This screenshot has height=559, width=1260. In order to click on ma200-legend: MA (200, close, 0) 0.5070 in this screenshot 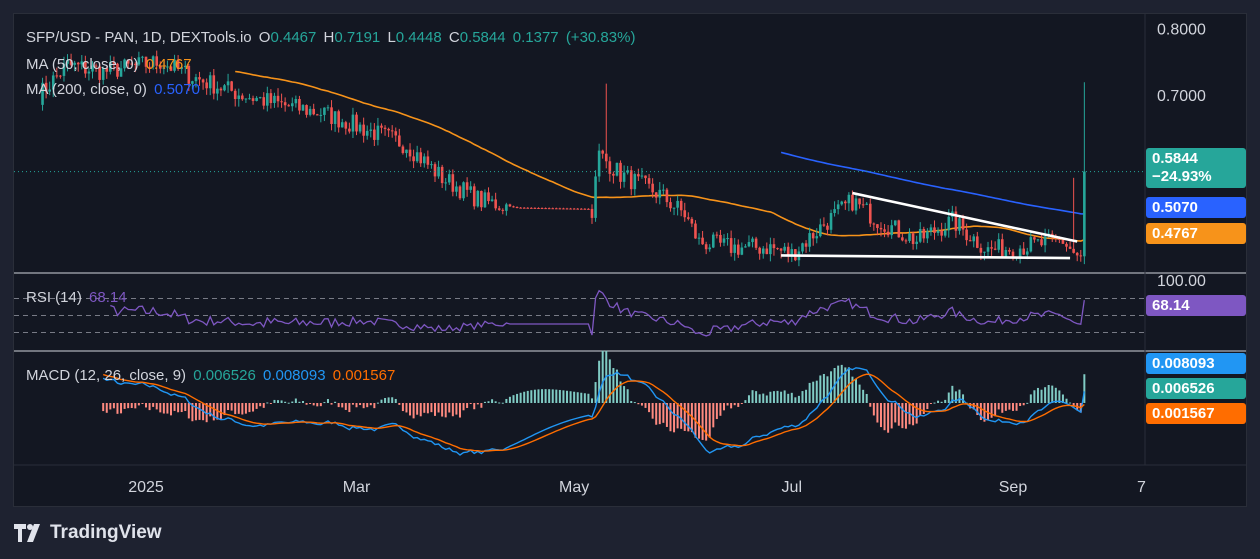, I will do `click(114, 89)`.